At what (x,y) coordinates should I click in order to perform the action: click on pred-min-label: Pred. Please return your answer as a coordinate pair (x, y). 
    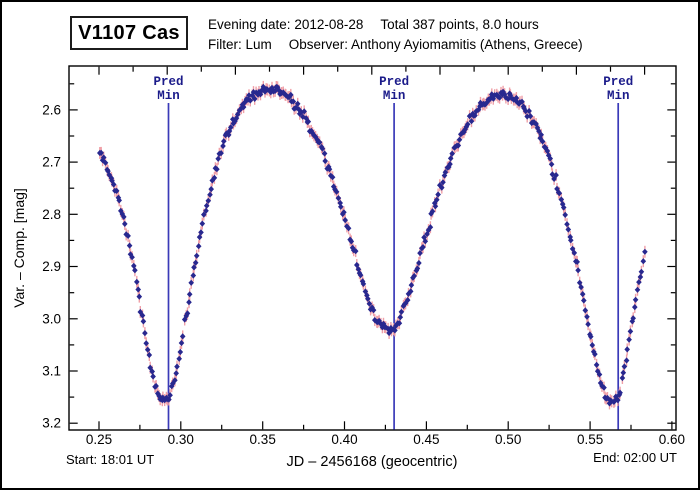
    Looking at the image, I should click on (618, 82).